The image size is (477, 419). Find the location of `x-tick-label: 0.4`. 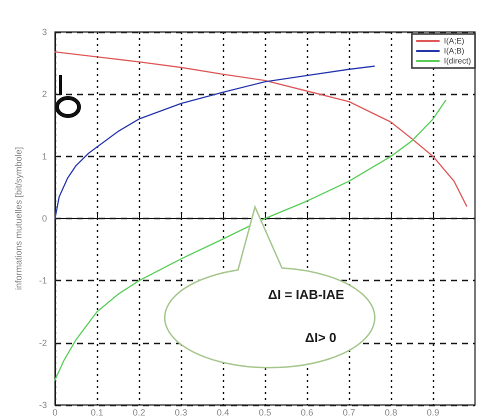

x-tick-label: 0.4 is located at coordinates (223, 413).